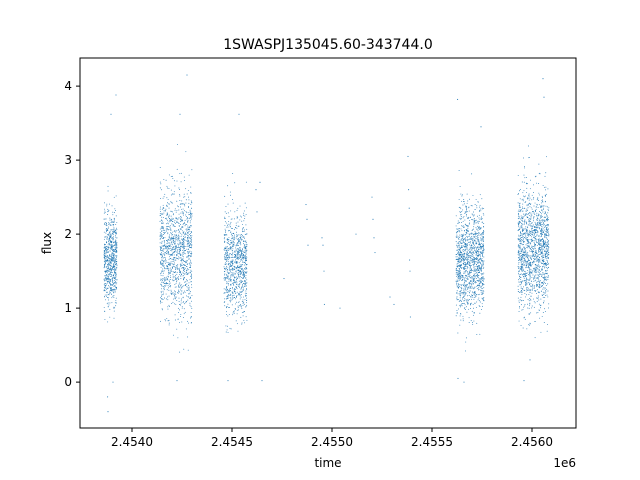  What do you see at coordinates (327, 45) in the screenshot?
I see `chart-title: 1SWASPJ135045.60-343744.0` at bounding box center [327, 45].